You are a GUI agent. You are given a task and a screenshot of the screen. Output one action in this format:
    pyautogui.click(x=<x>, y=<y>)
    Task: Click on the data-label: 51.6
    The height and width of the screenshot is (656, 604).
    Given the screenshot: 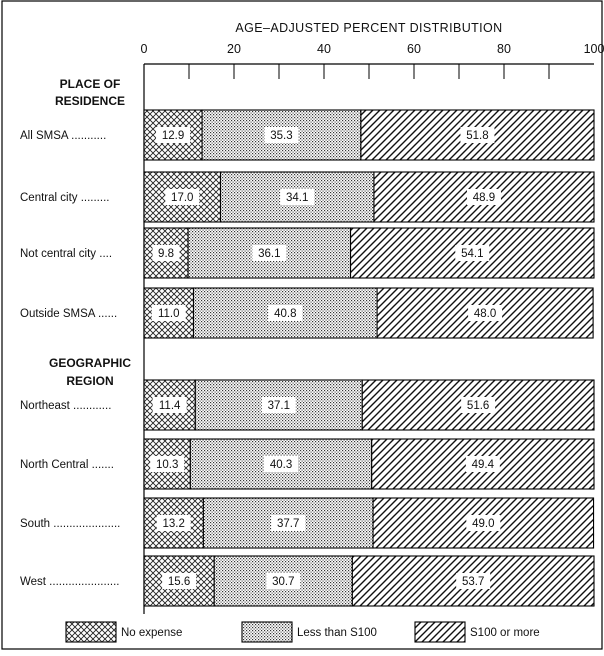 What is the action you would take?
    pyautogui.click(x=478, y=406)
    